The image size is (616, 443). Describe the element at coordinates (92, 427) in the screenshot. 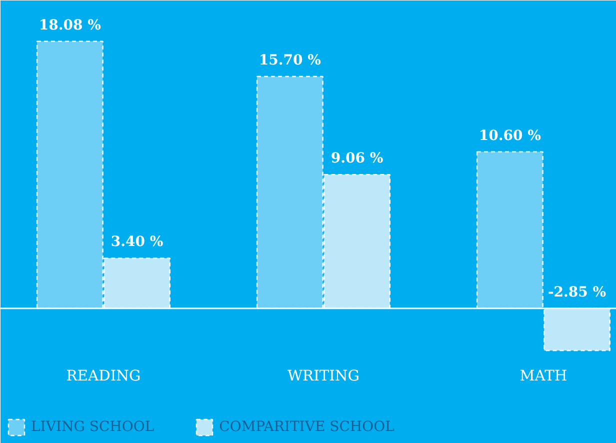

I see `legend-label: LIVING SCHOOL` at that location.